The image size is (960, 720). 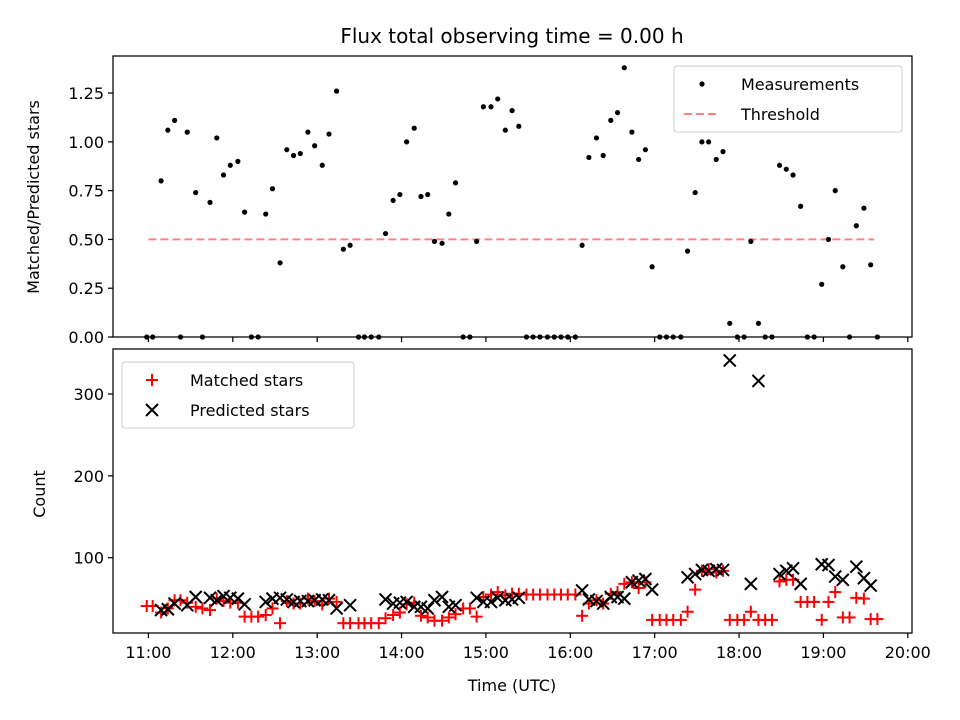 What do you see at coordinates (570, 652) in the screenshot?
I see `x-tick-label: 16:00` at bounding box center [570, 652].